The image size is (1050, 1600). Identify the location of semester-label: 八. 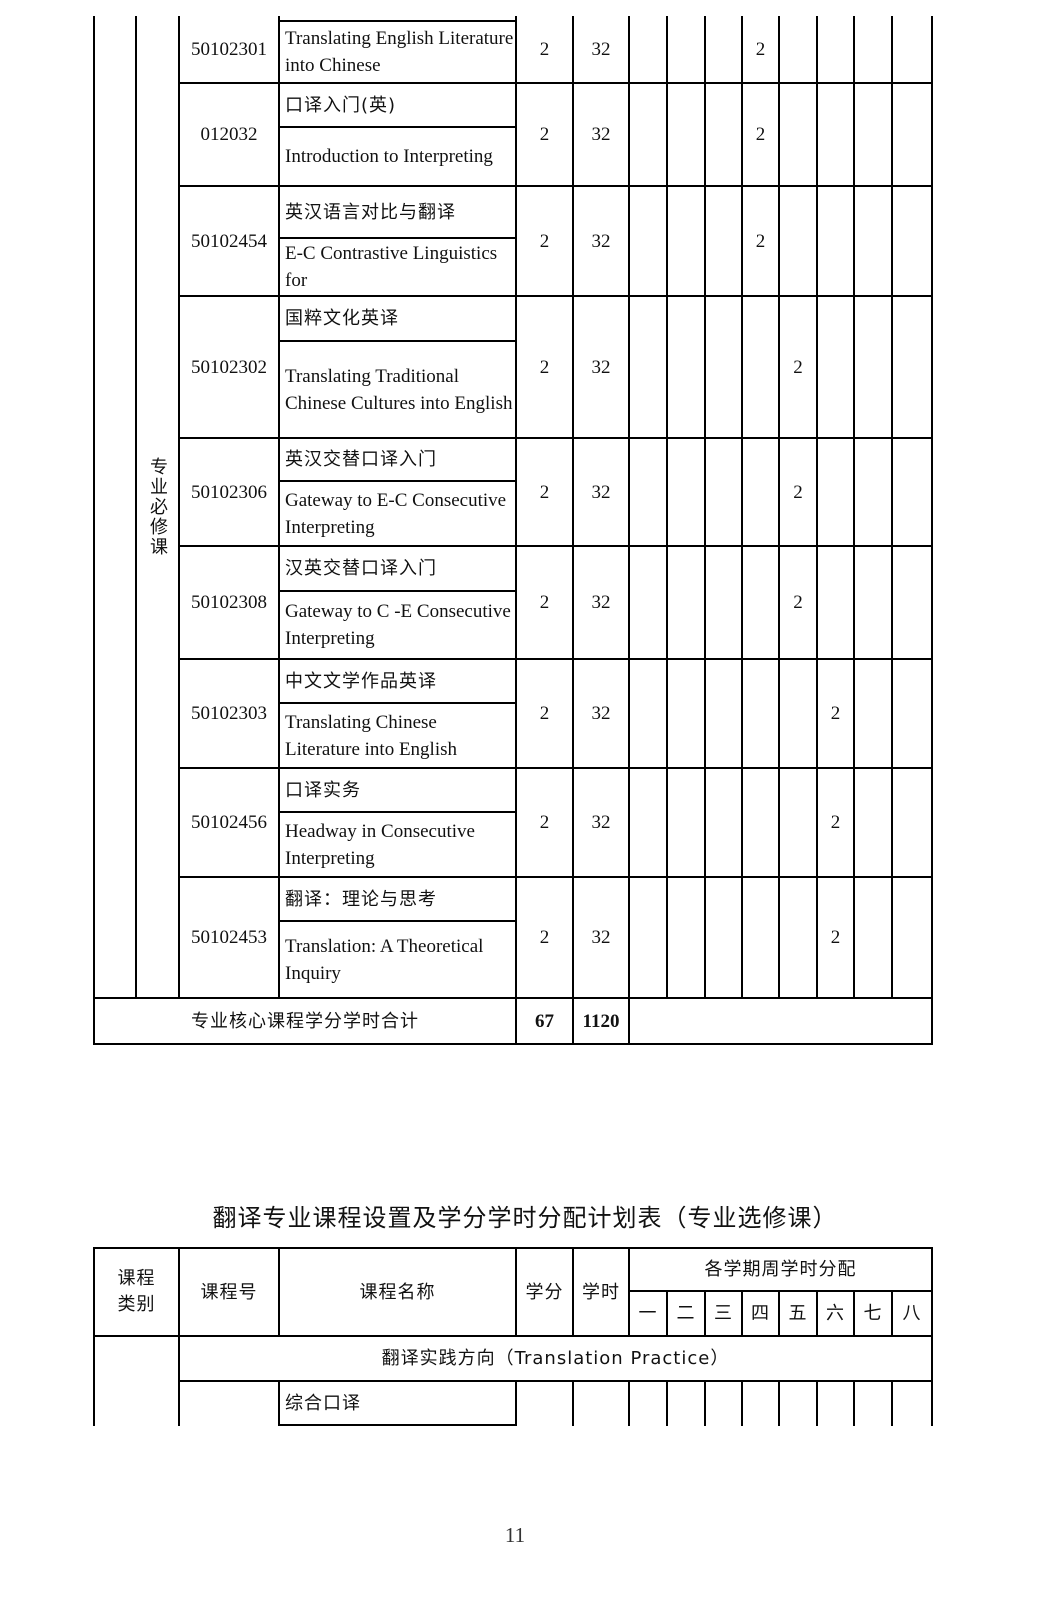
(912, 1313).